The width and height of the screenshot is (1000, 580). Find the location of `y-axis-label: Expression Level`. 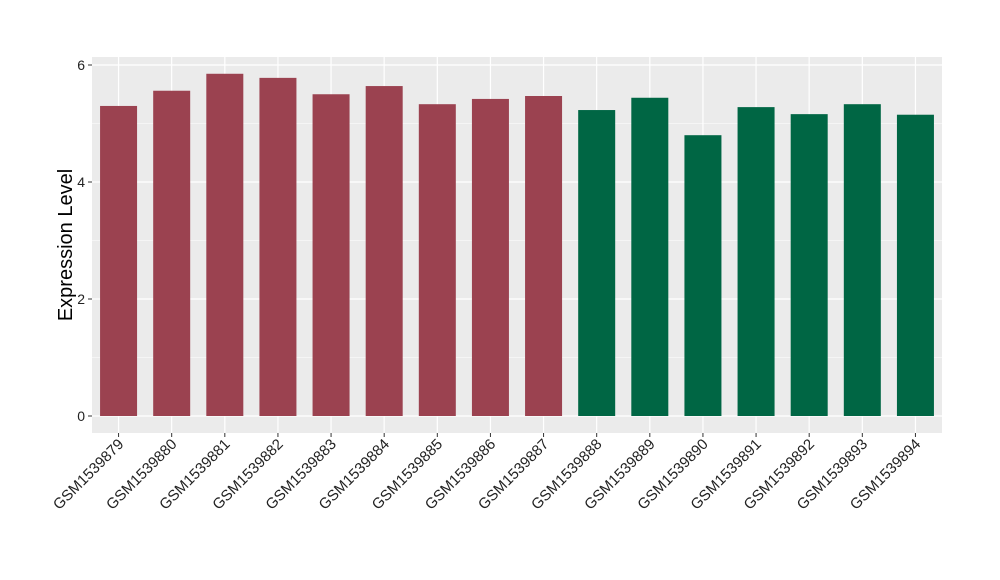

y-axis-label: Expression Level is located at coordinates (66, 245).